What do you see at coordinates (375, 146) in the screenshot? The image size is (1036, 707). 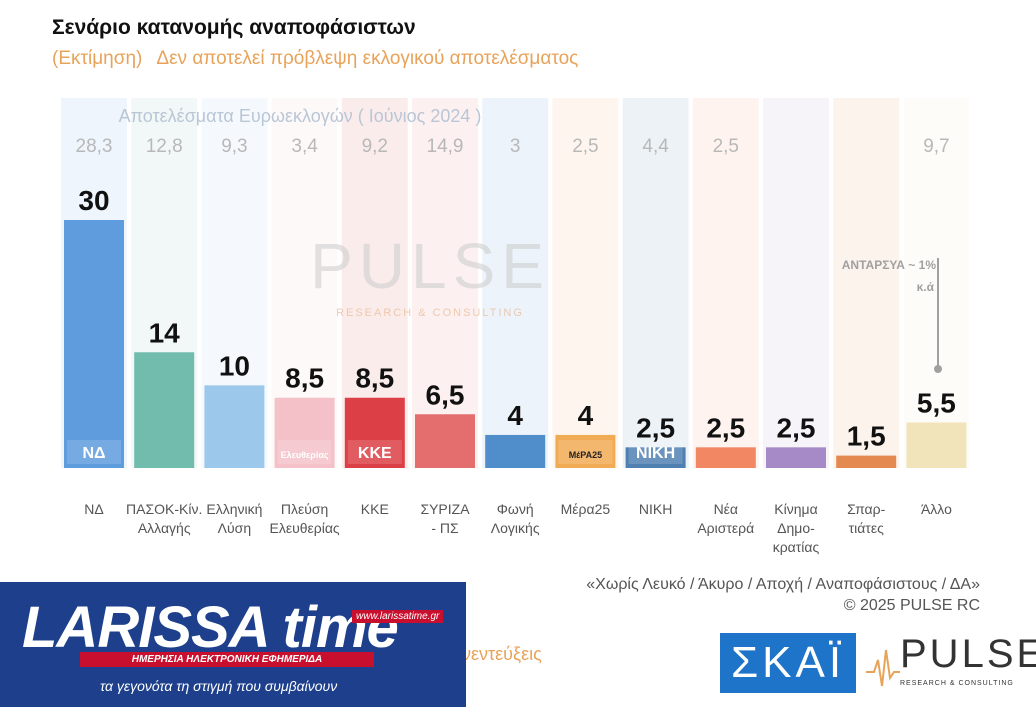 I see `euro-result-label: 9,2` at bounding box center [375, 146].